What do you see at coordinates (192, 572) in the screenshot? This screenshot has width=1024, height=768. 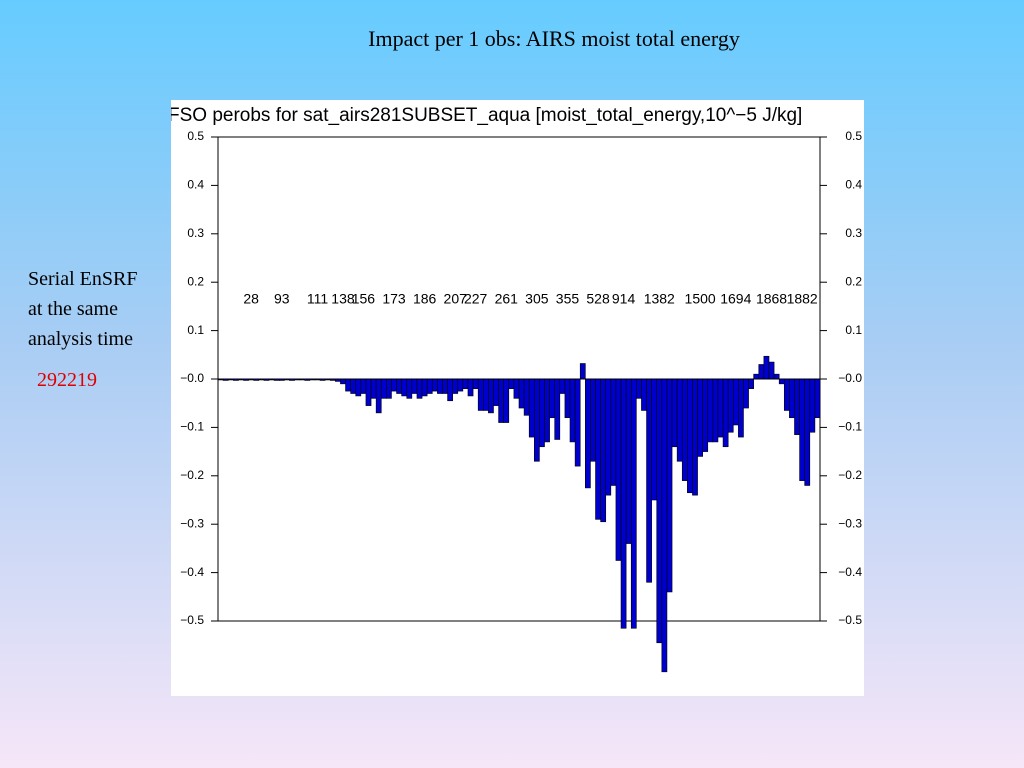 I see `y-tick-label: −0.4` at bounding box center [192, 572].